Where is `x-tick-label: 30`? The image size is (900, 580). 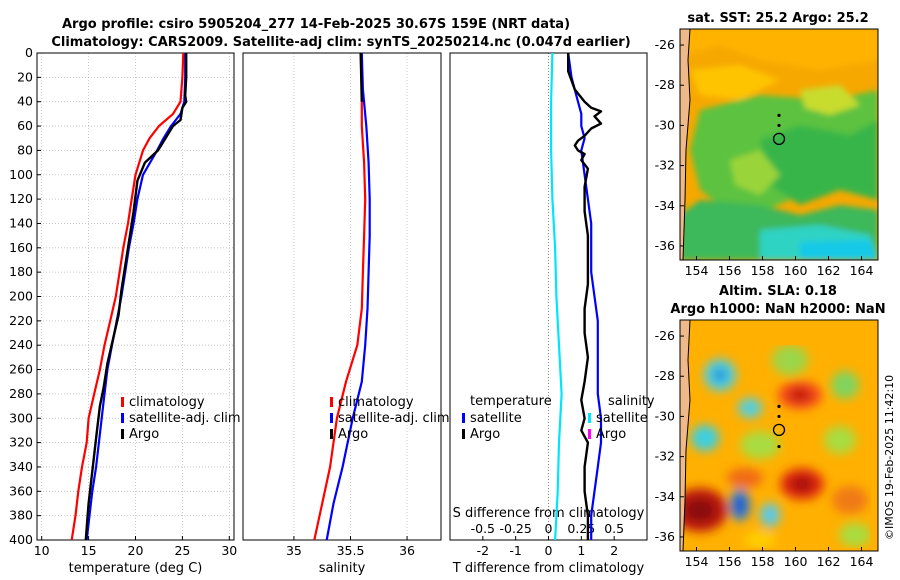 x-tick-label: 30 is located at coordinates (229, 550).